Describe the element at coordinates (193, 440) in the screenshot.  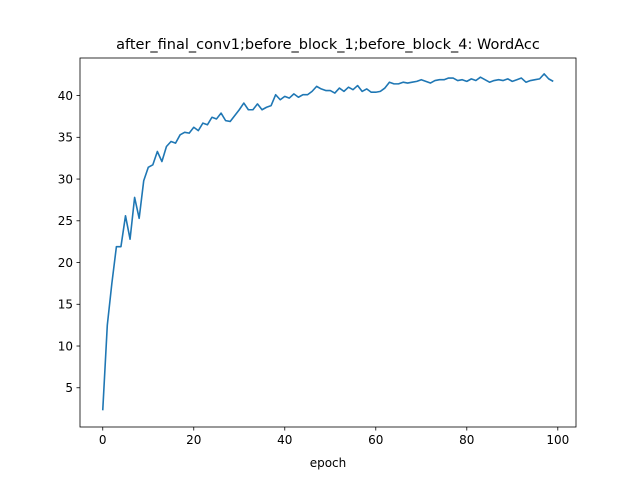
I see `x-tick-label: 20` at that location.